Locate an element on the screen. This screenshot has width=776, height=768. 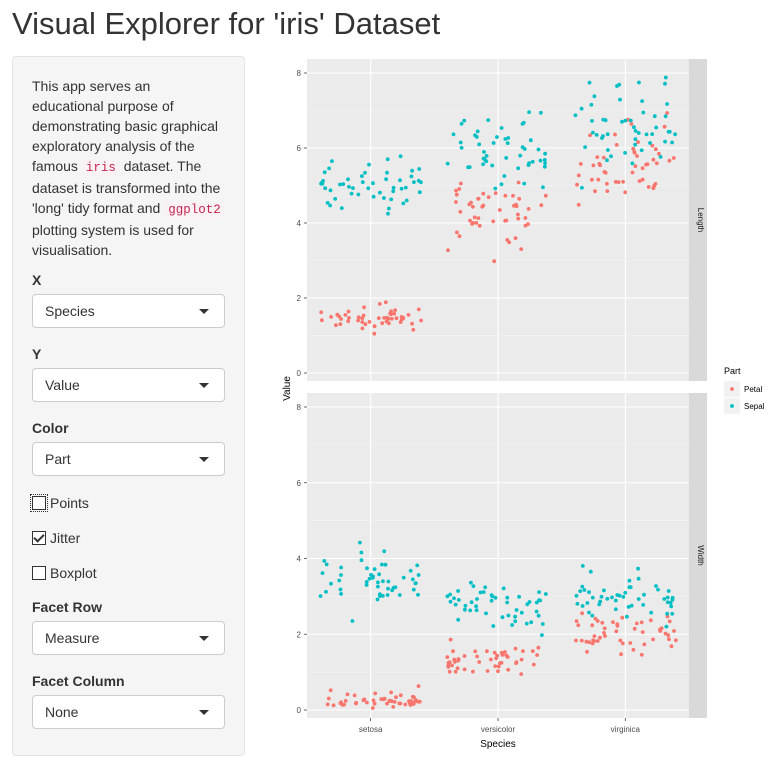
y-select: Value is located at coordinates (128, 385).